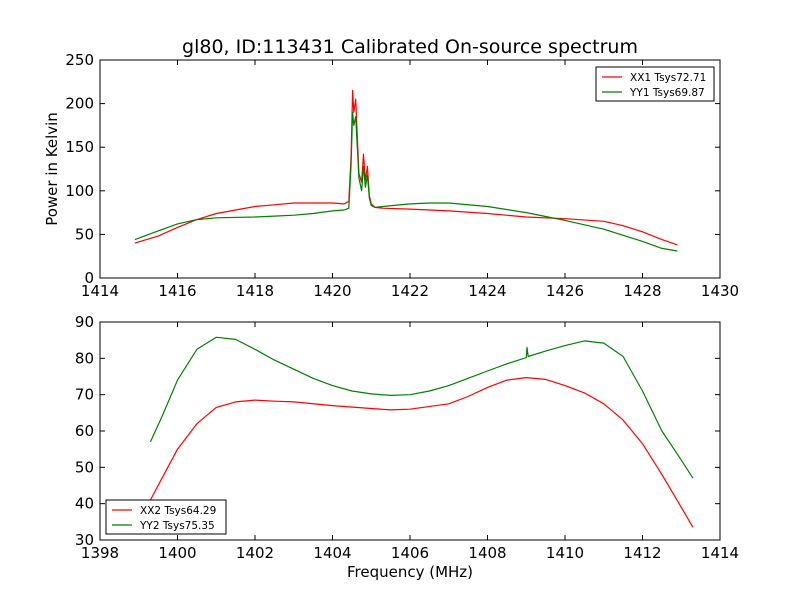 The width and height of the screenshot is (800, 604). Describe the element at coordinates (255, 291) in the screenshot. I see `x-tick-label: 1418` at that location.